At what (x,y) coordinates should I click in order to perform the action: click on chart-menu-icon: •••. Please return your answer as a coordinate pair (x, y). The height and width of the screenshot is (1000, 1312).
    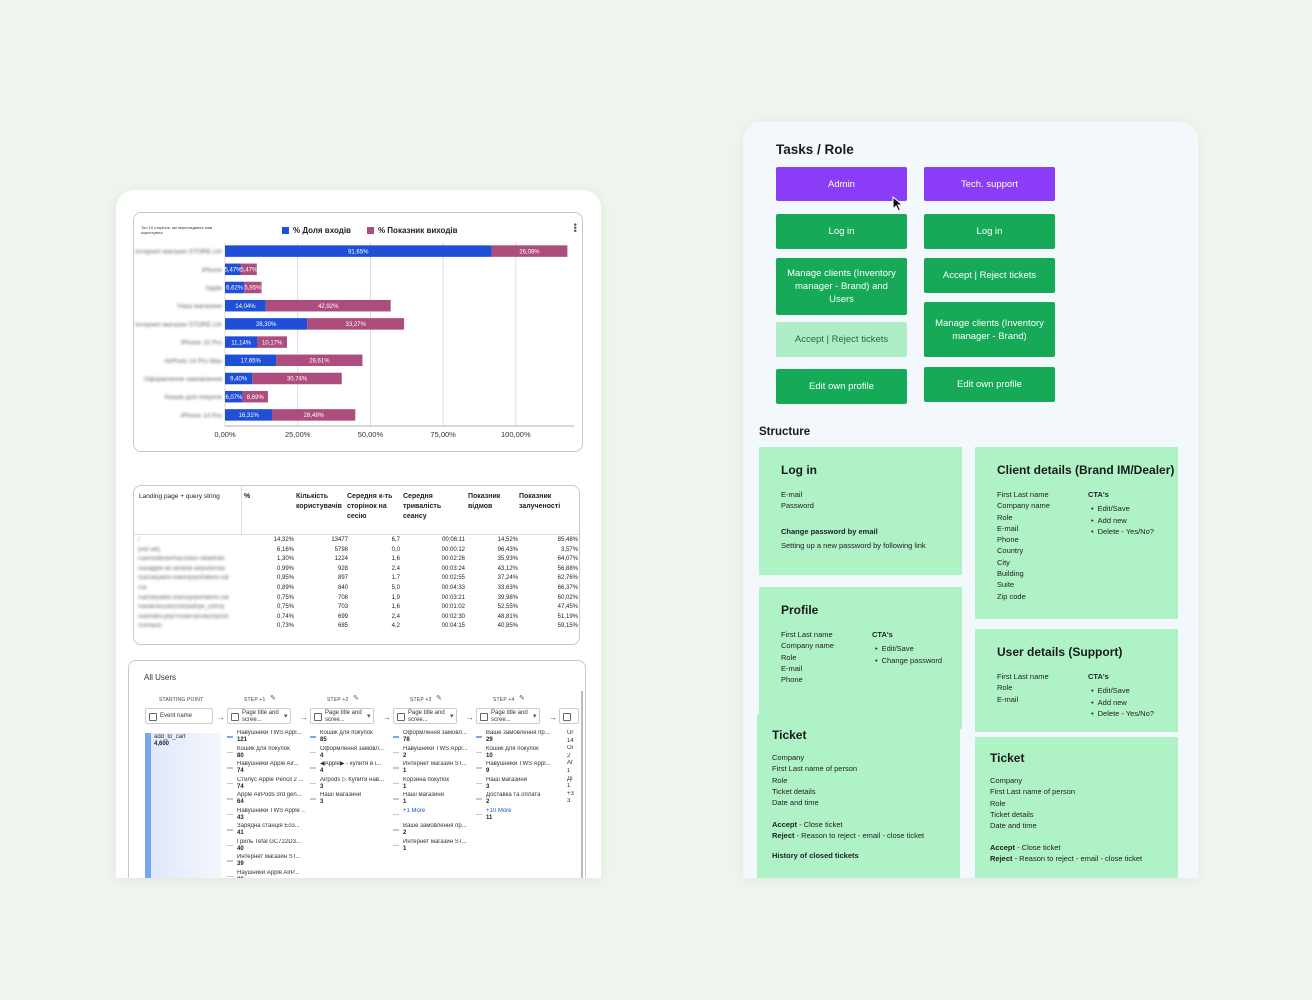
    Looking at the image, I should click on (575, 228).